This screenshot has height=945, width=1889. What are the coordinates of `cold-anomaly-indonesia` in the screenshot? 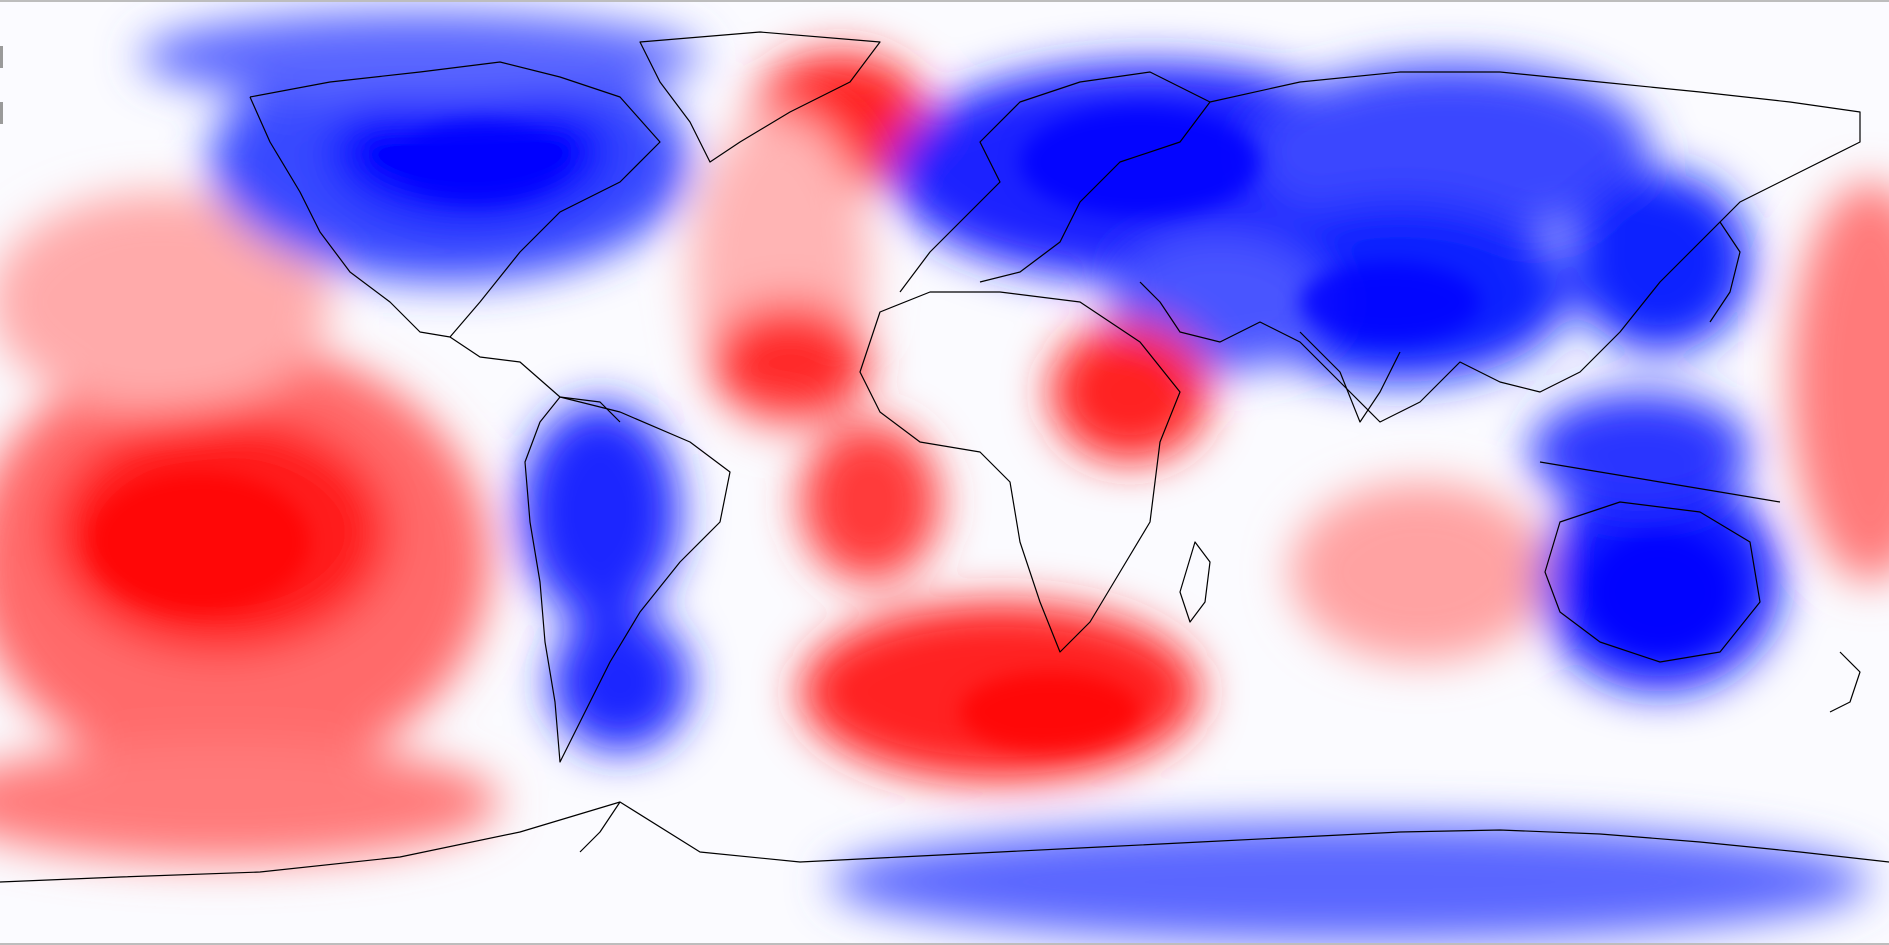 It's located at (1640, 452).